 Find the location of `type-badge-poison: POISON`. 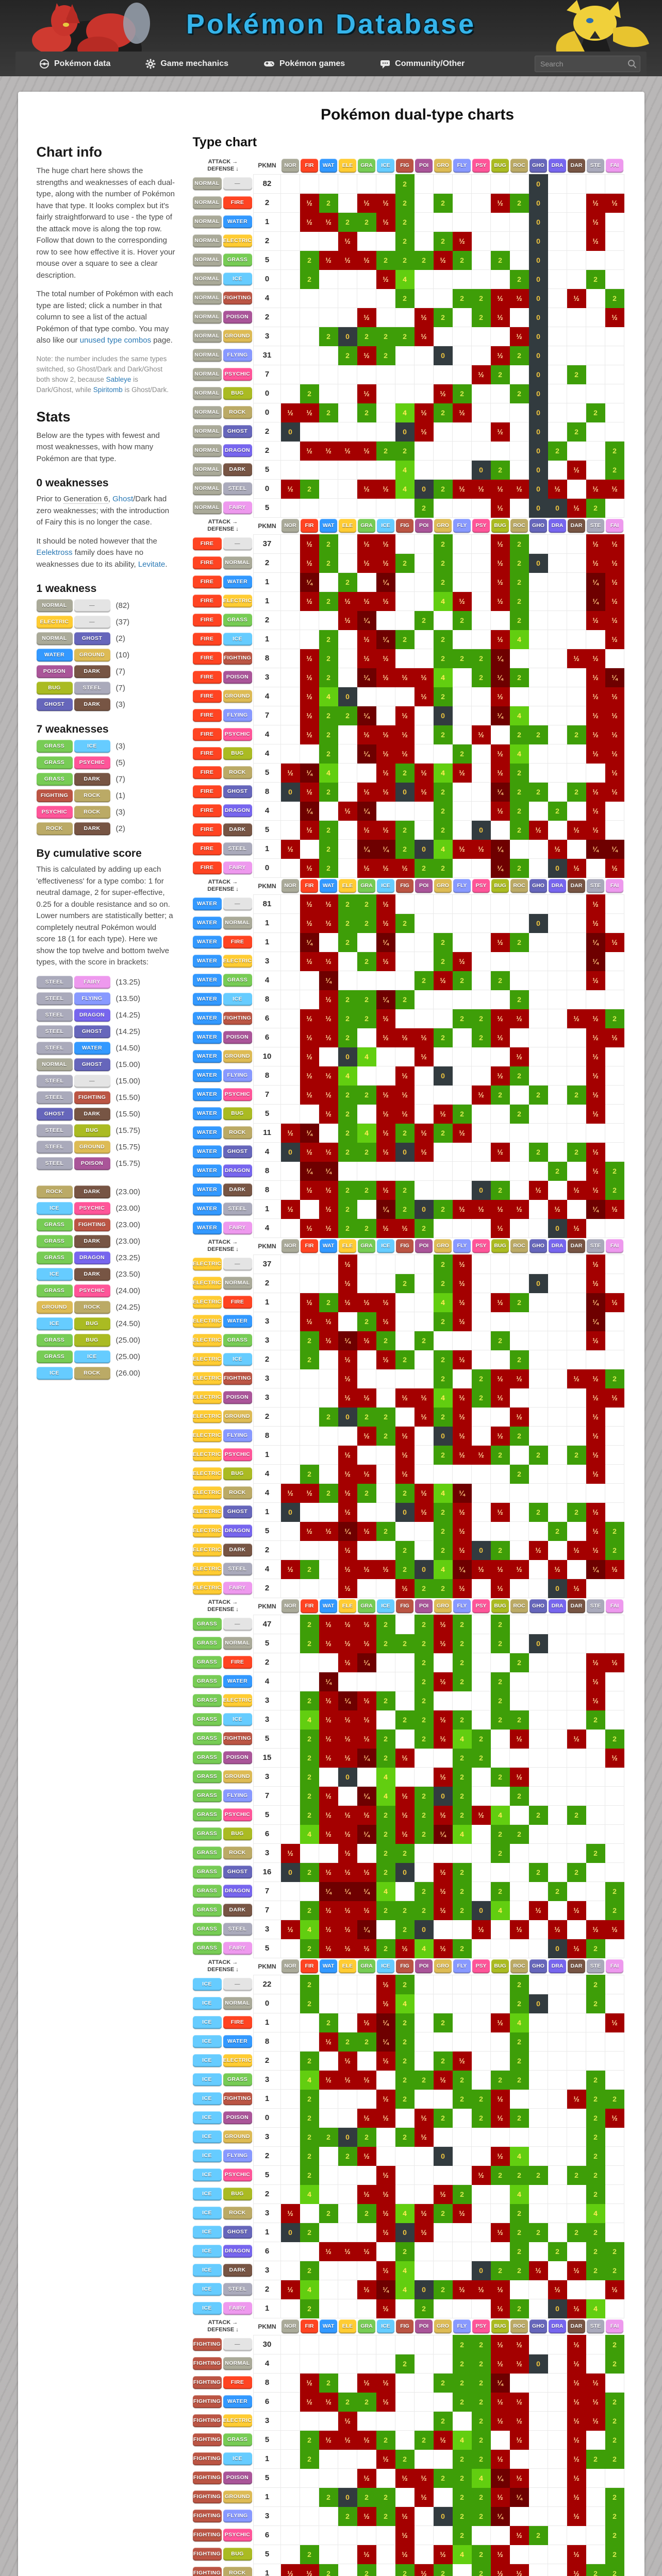

type-badge-poison: POISON is located at coordinates (54, 671).